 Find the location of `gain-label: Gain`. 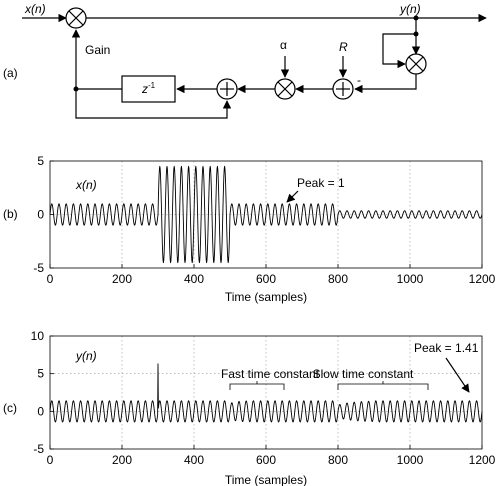

gain-label: Gain is located at coordinates (97, 50).